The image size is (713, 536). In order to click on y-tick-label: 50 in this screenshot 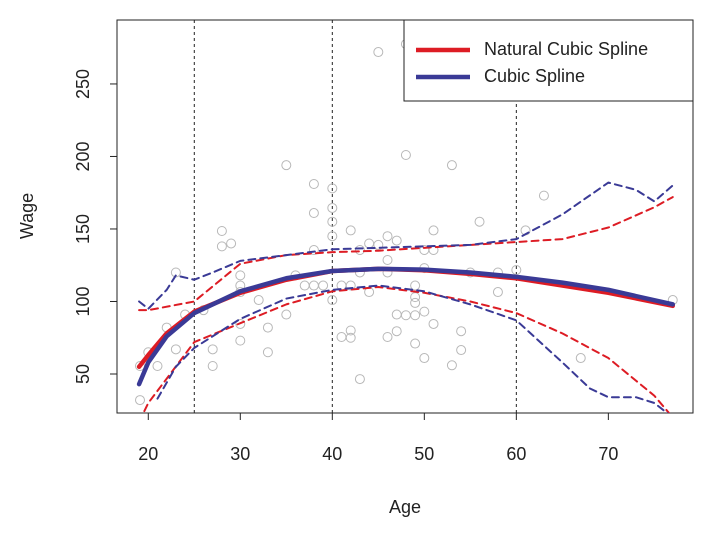, I will do `click(83, 374)`.